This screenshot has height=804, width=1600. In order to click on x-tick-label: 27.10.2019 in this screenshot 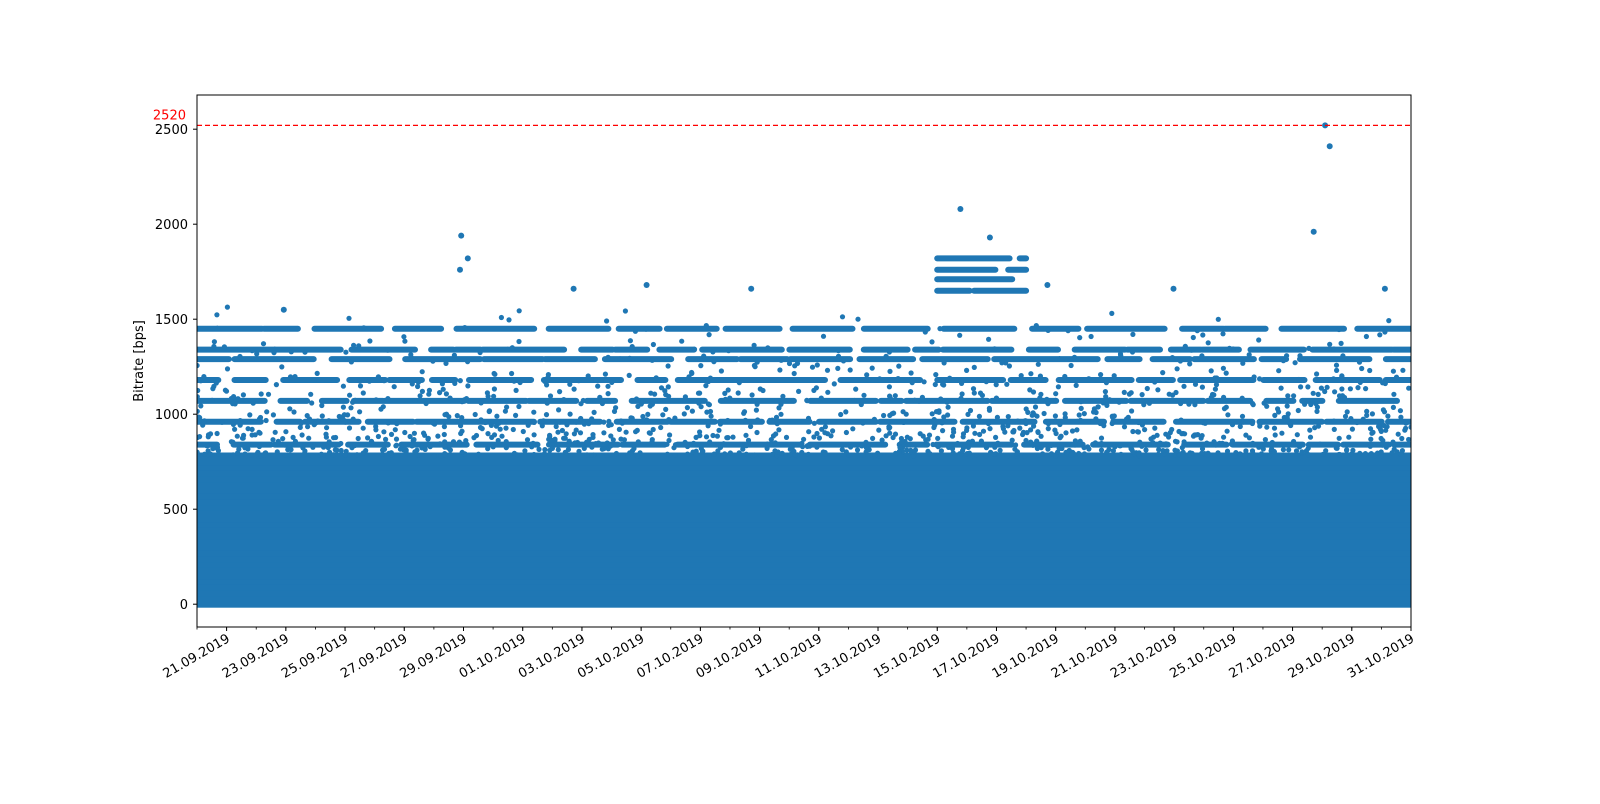, I will do `click(1263, 656)`.